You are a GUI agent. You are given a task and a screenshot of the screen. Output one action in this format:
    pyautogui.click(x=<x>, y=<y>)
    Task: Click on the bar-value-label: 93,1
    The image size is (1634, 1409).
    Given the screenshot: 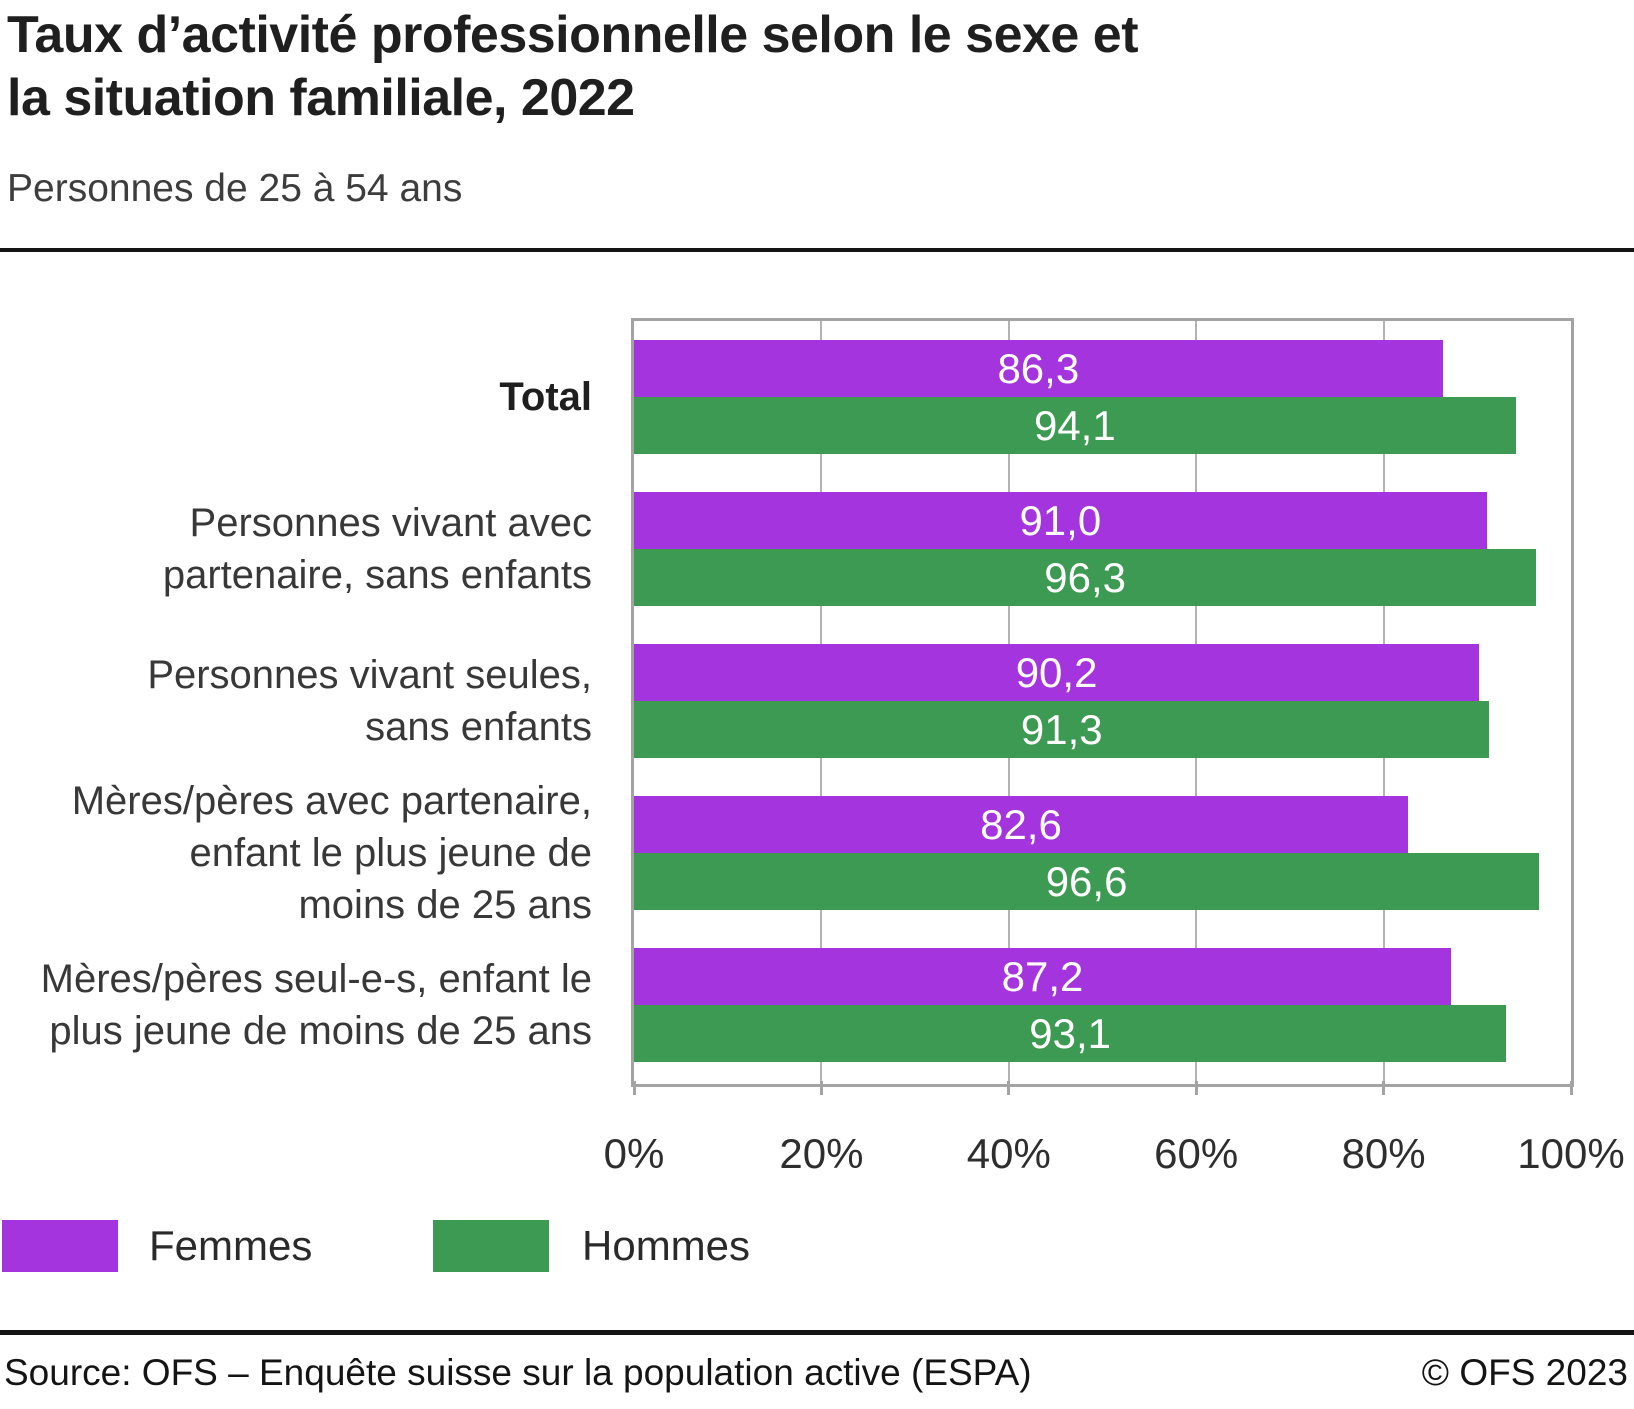 What is the action you would take?
    pyautogui.click(x=1070, y=1033)
    